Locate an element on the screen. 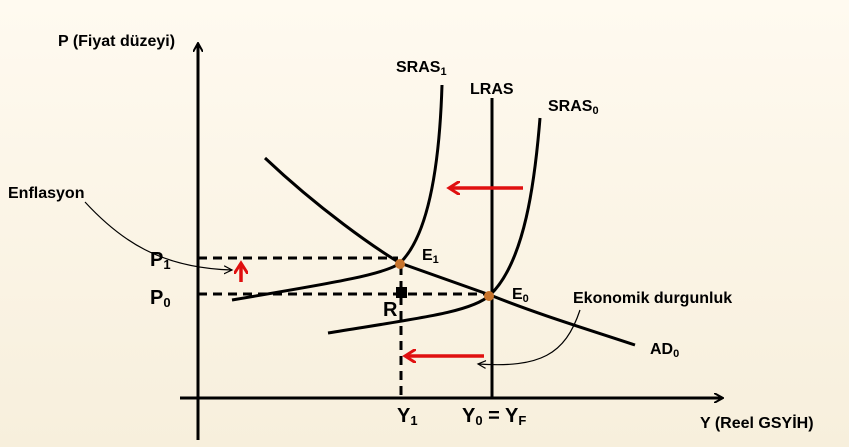  y0-label: Y0 = YF is located at coordinates (494, 416).